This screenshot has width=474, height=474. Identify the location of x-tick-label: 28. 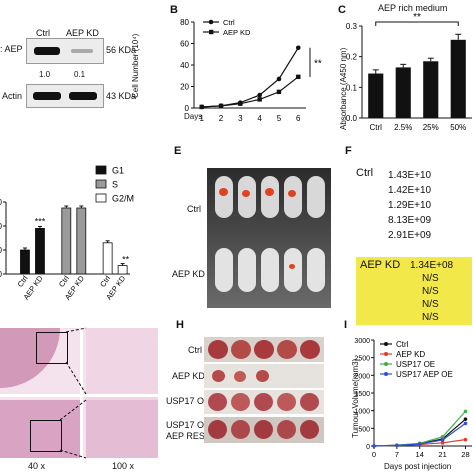
(465, 454).